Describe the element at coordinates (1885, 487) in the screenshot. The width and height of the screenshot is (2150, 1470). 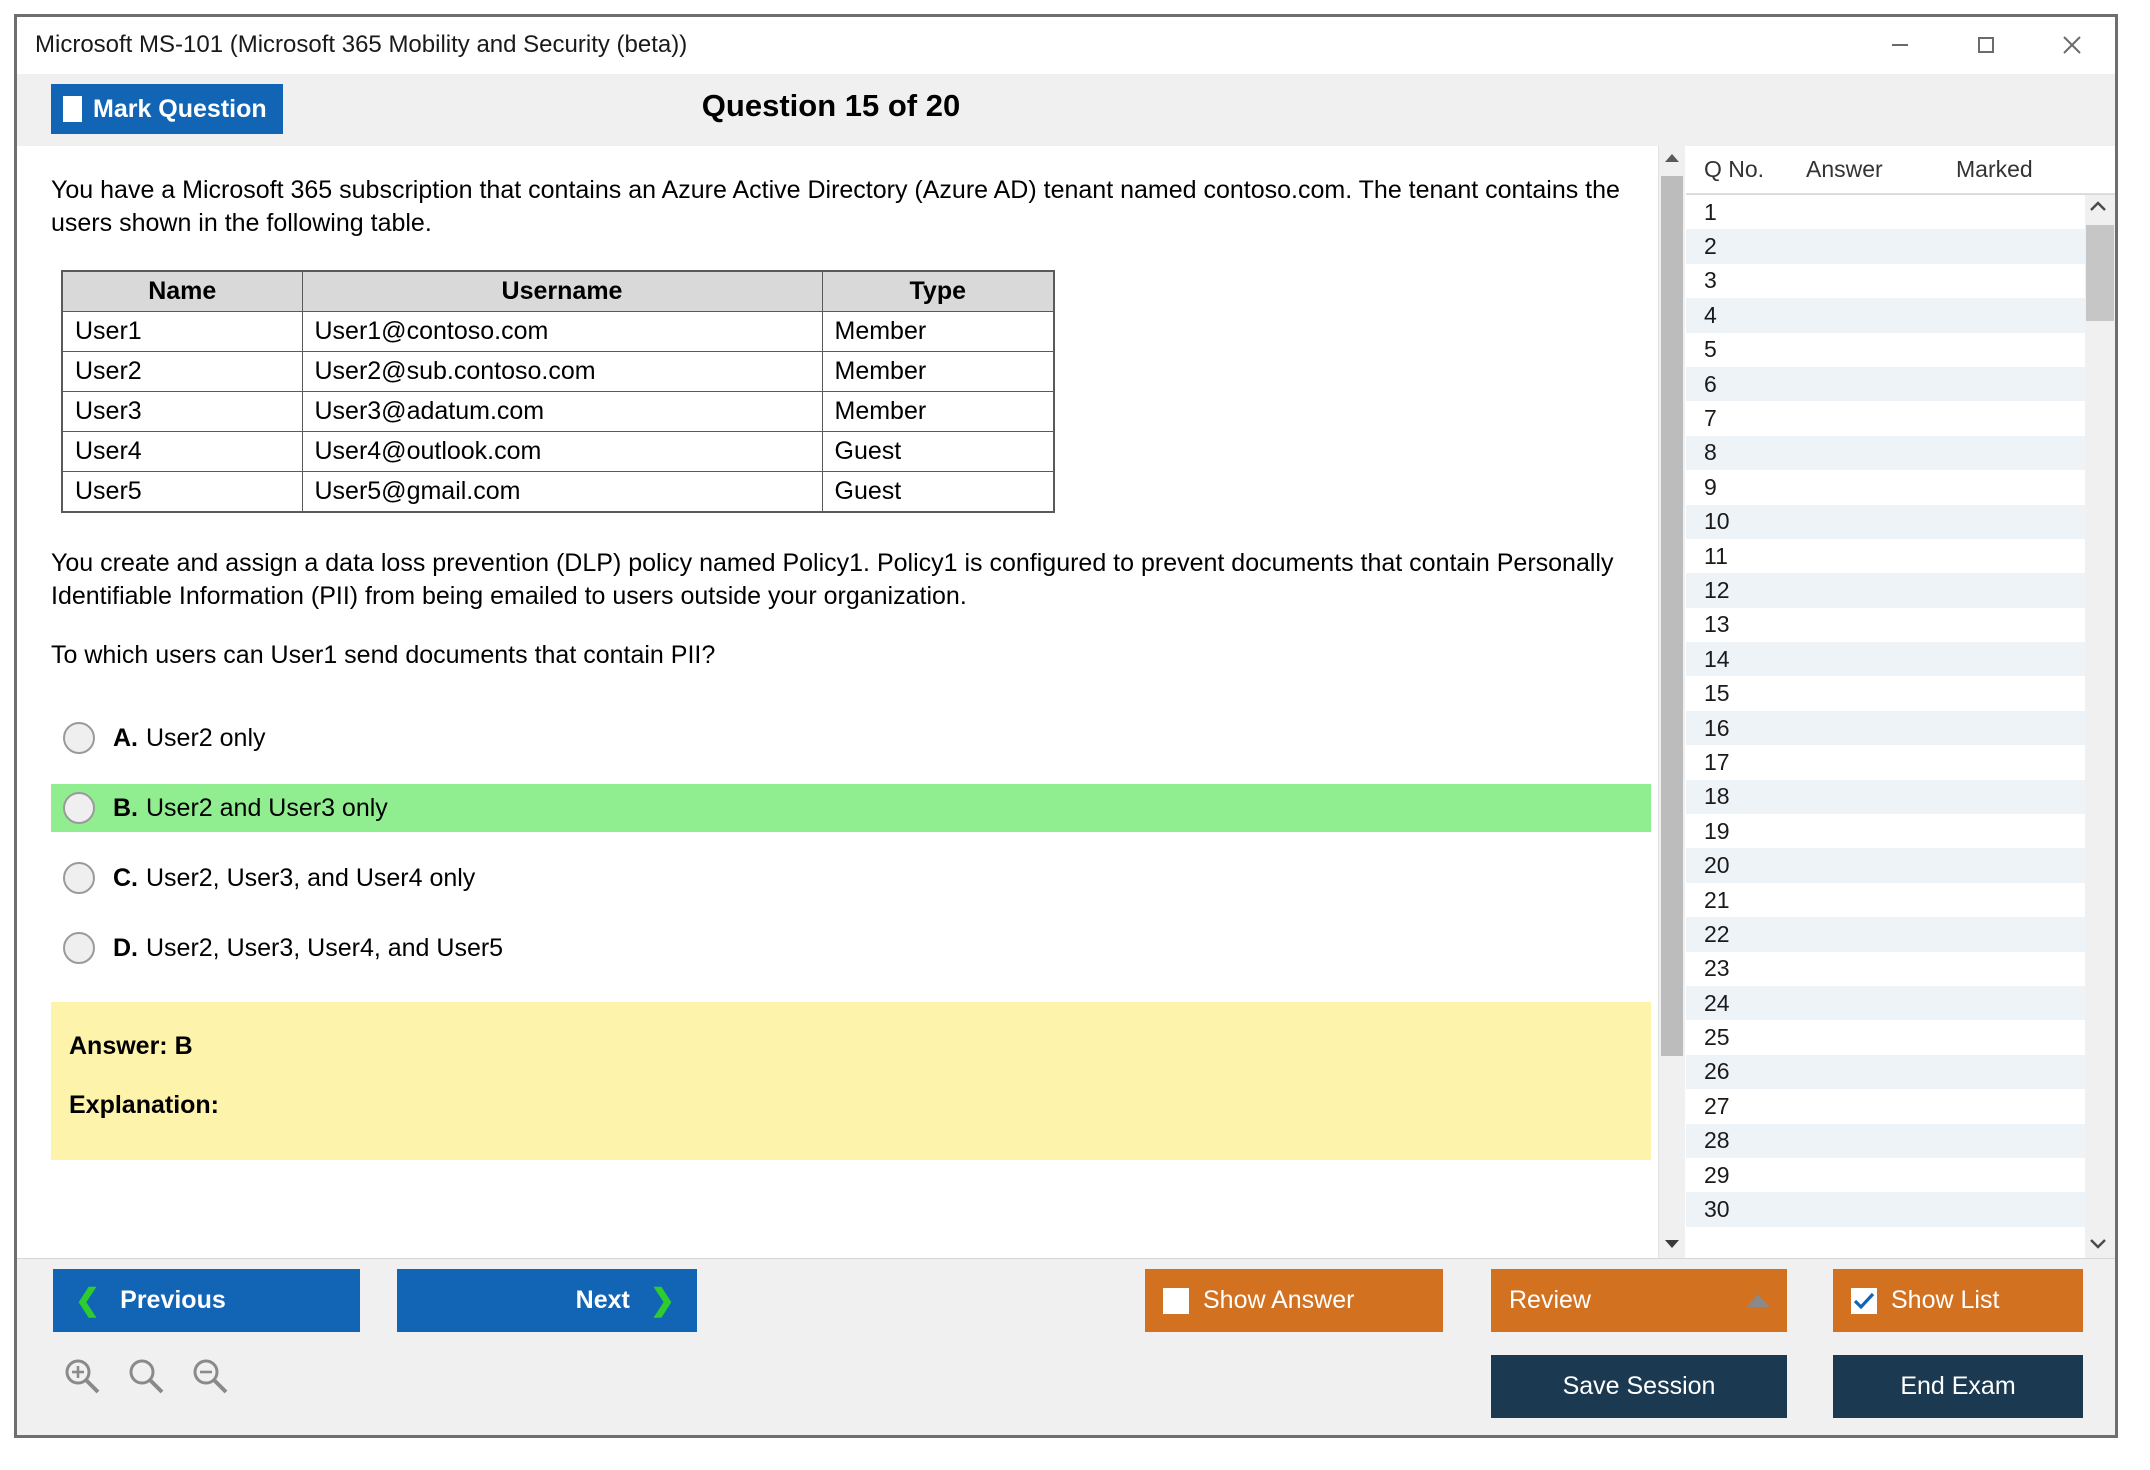
I see `list-item: 9` at that location.